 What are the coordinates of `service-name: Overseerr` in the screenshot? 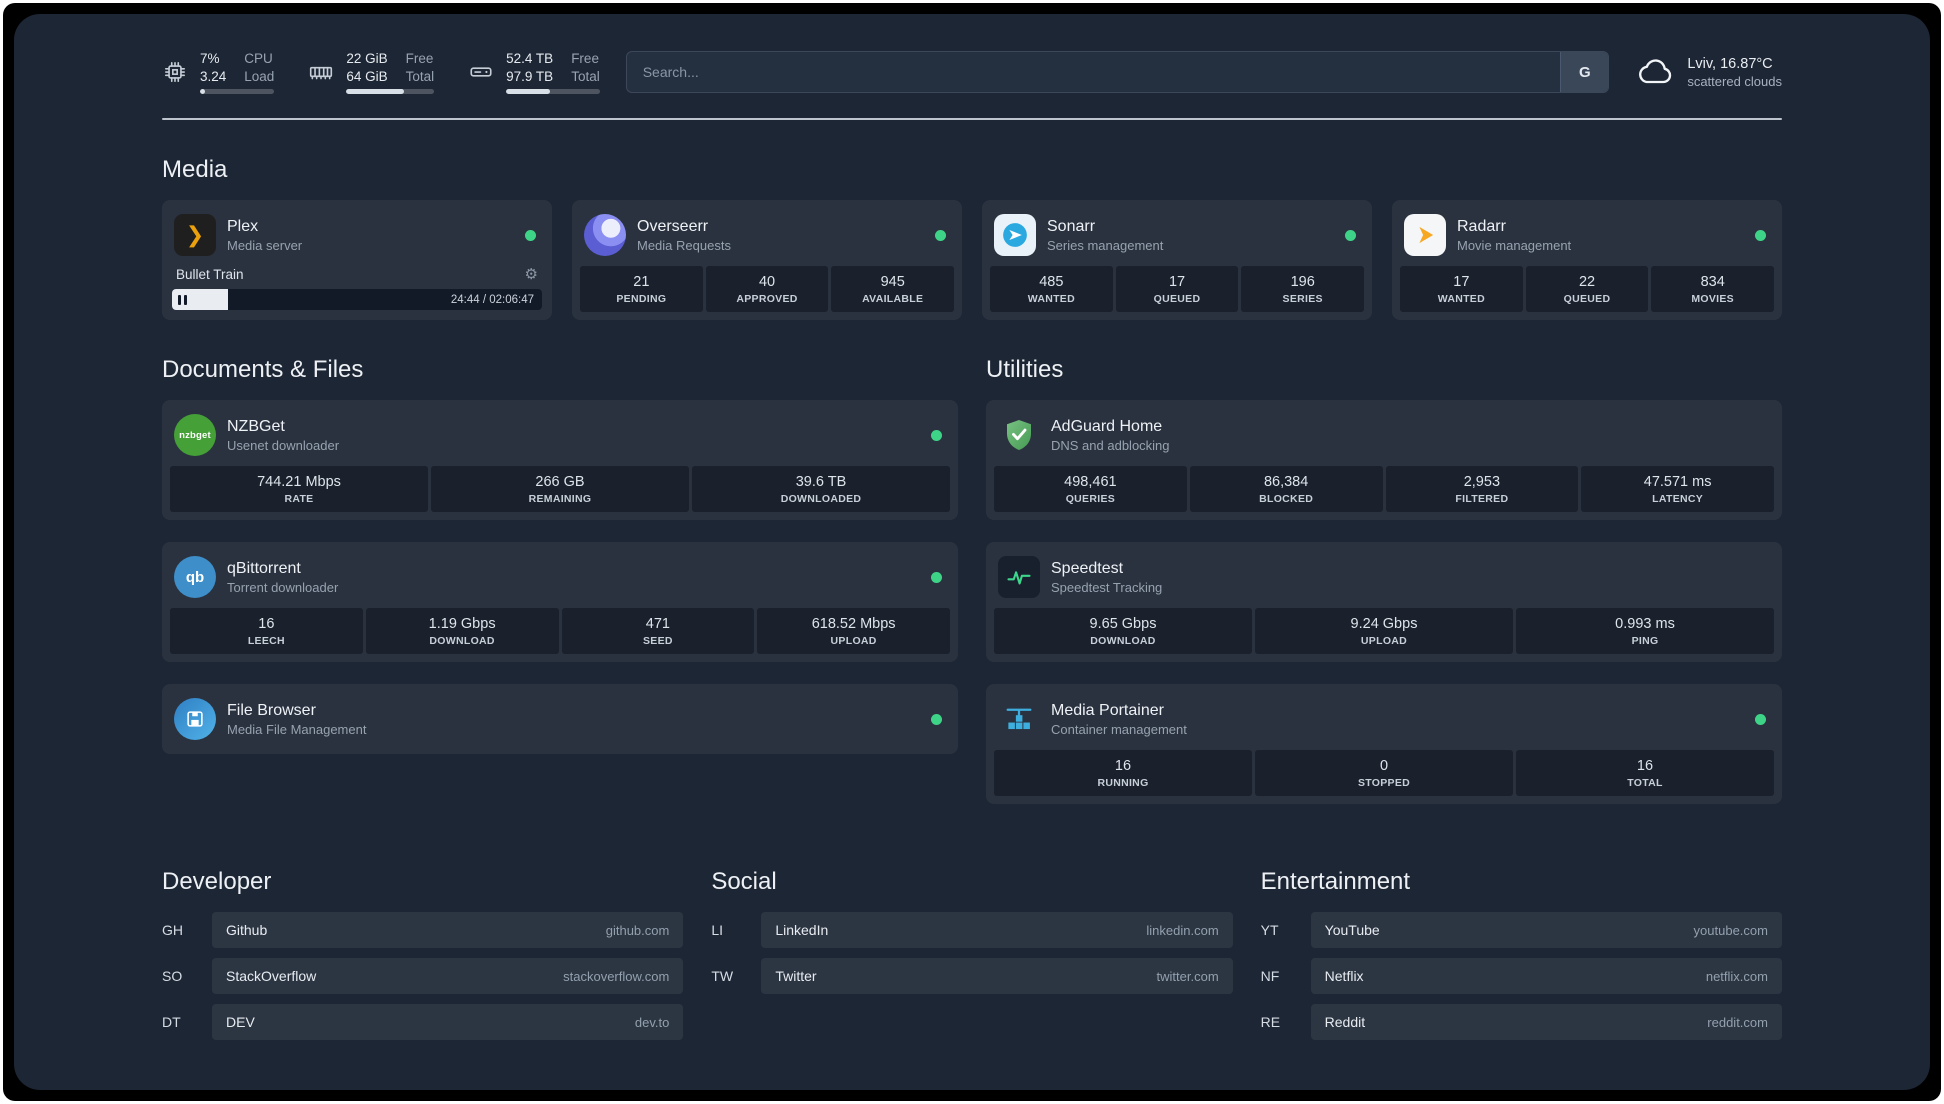 It's located at (673, 226).